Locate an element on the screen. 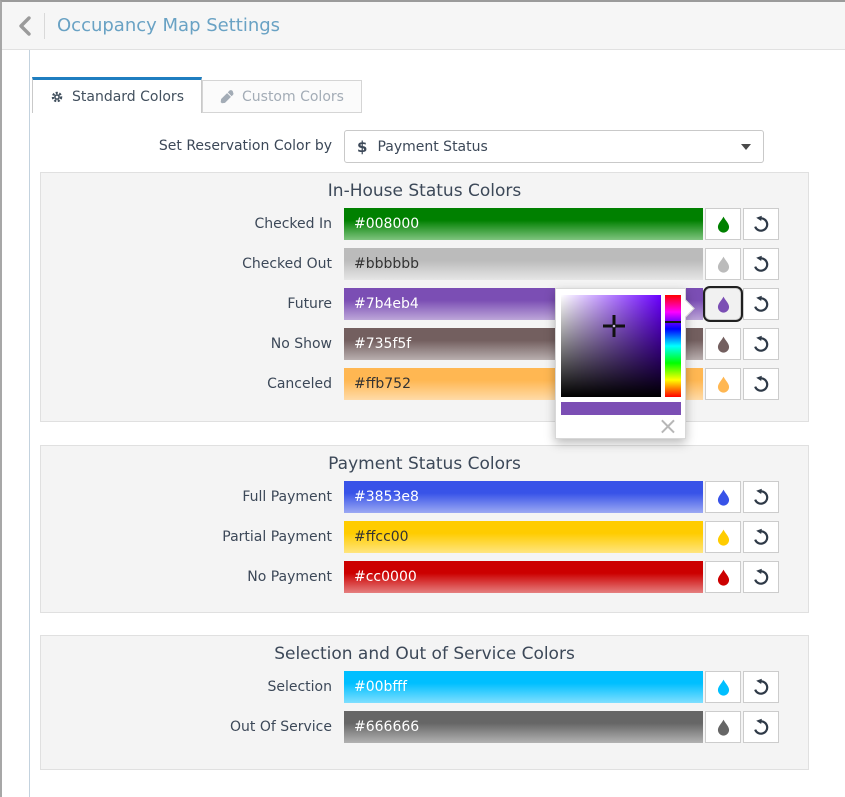 This screenshot has height=797, width=845. row-label: Full Payment is located at coordinates (287, 497).